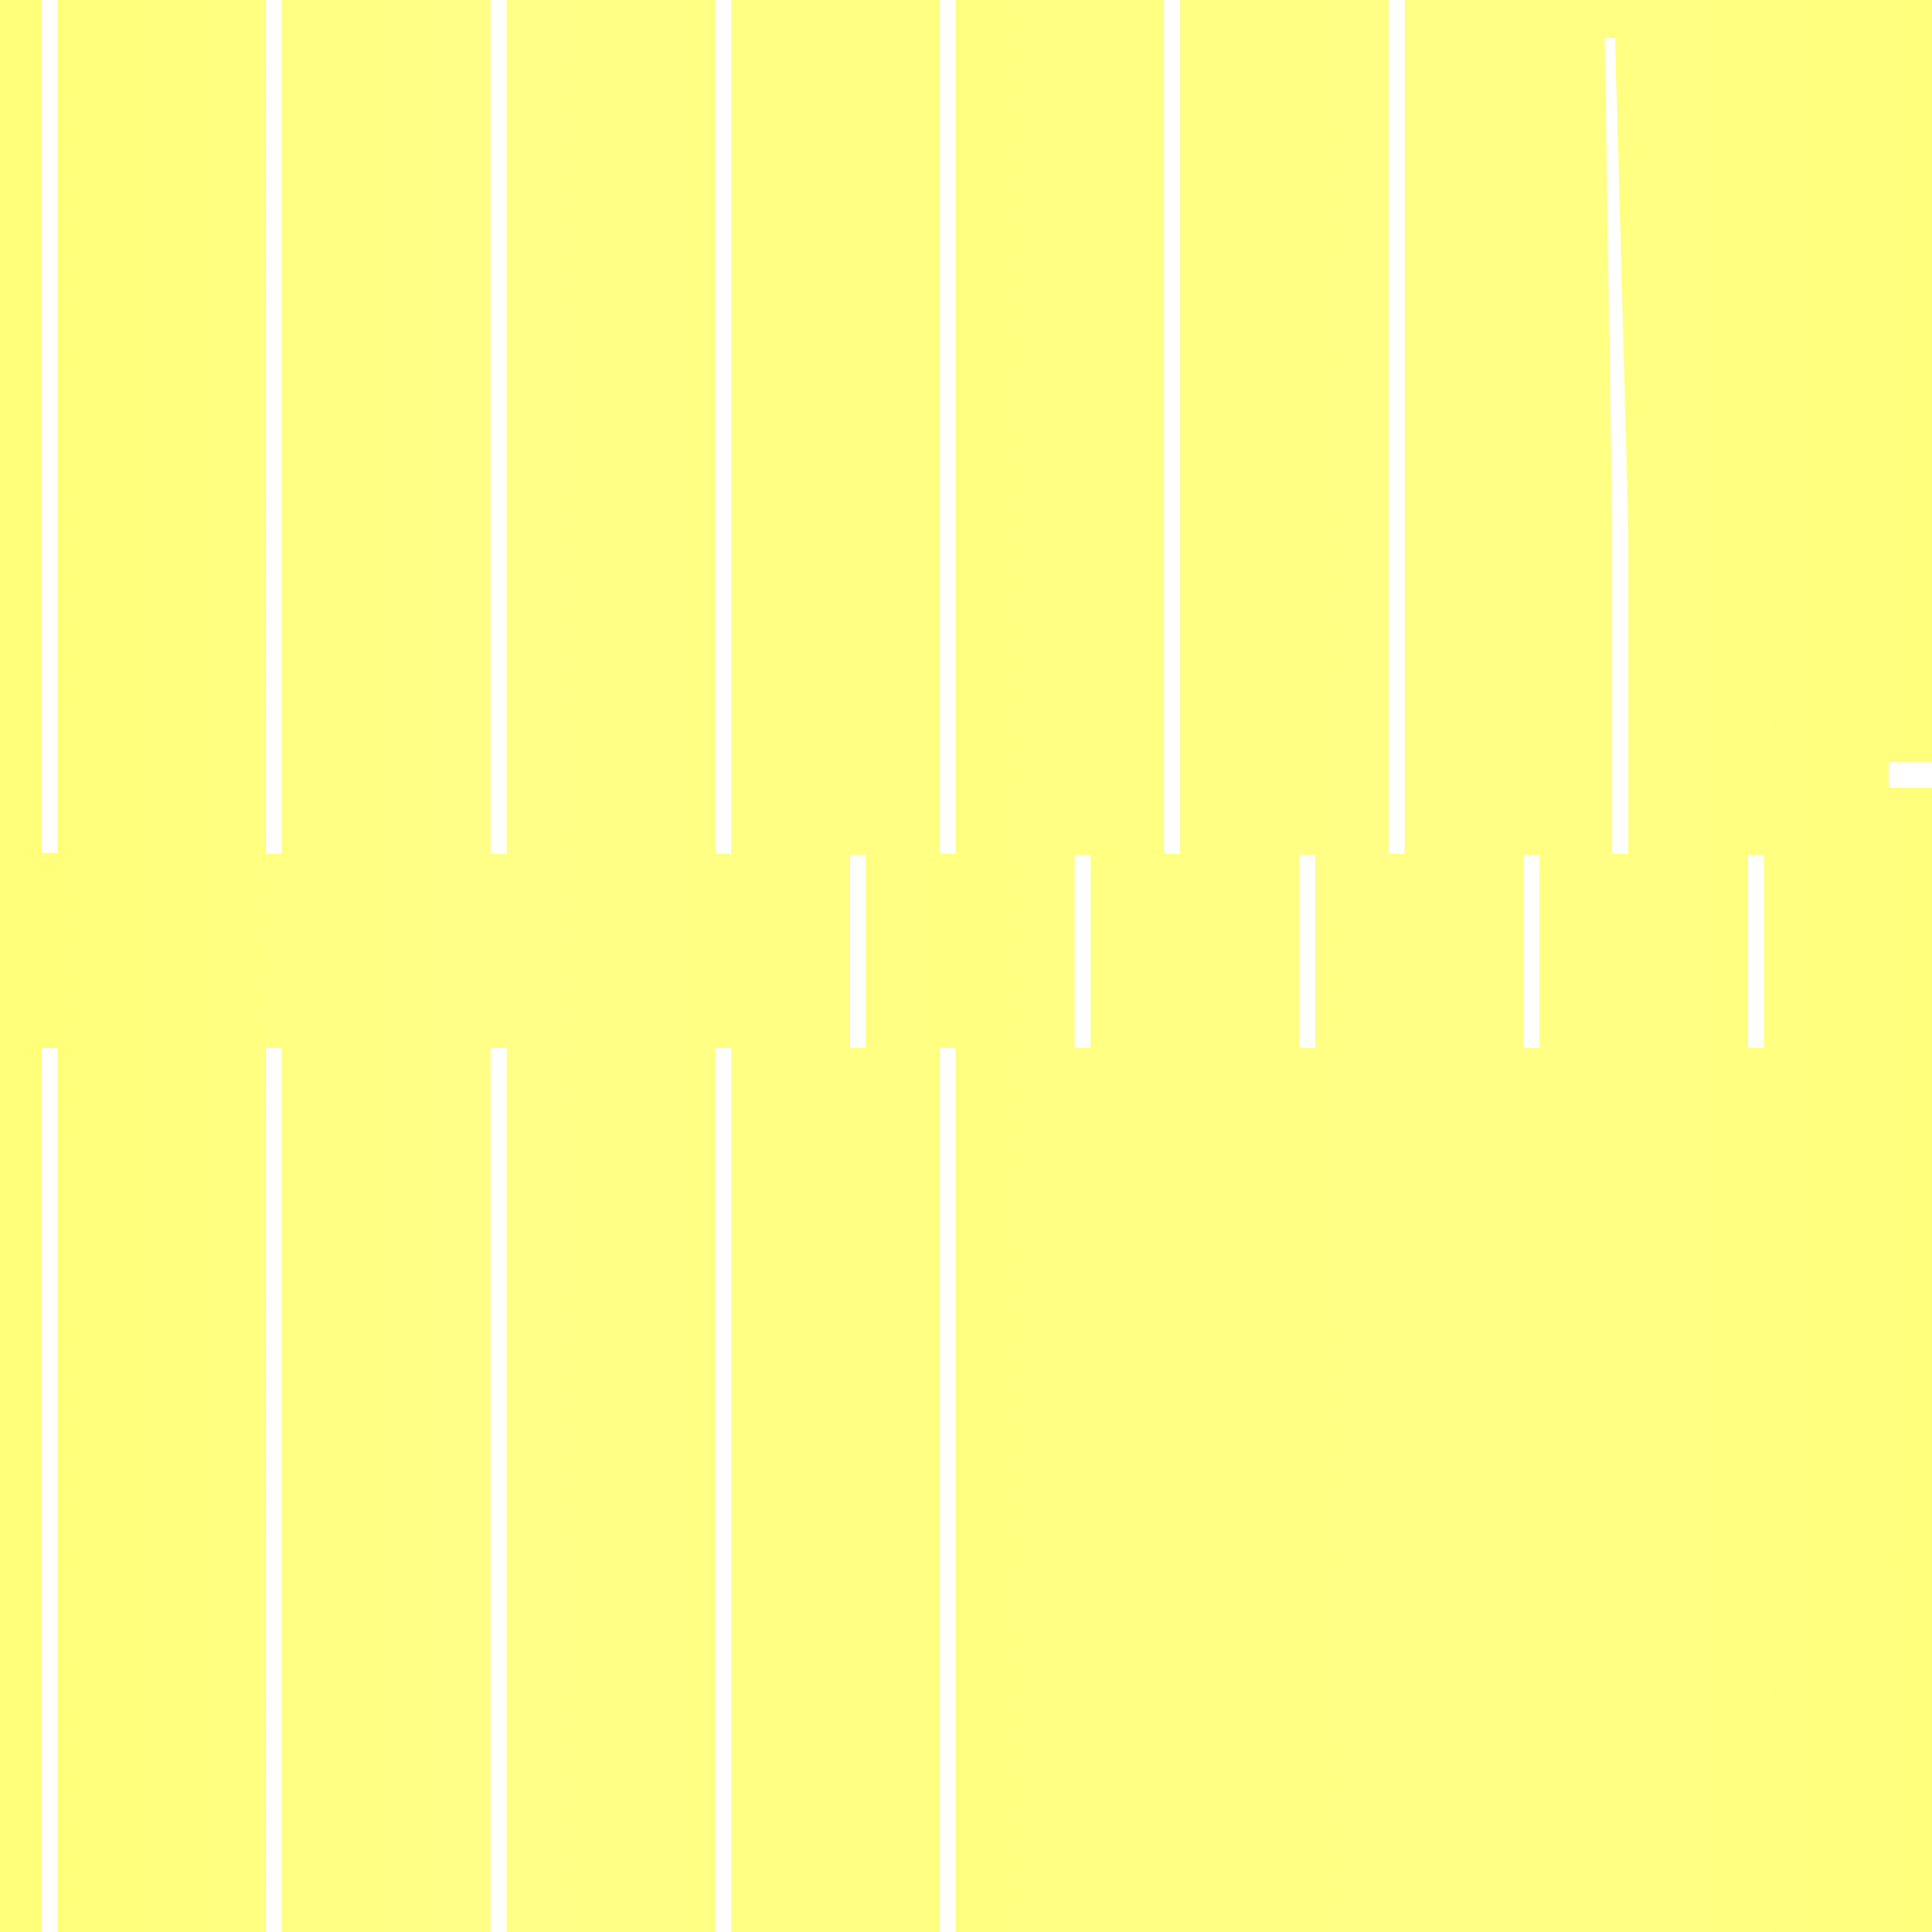 This screenshot has width=1932, height=1932. I want to click on middle-vertical-segments, so click(1307, 952).